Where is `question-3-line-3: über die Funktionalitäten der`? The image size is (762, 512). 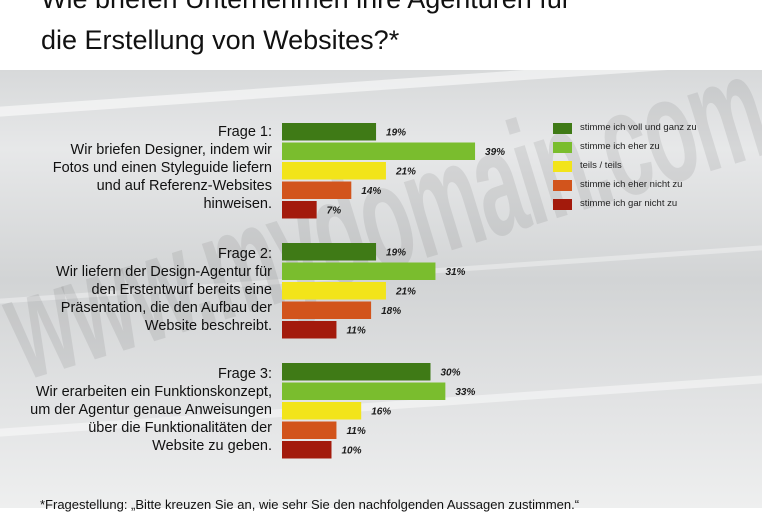
question-3-line-3: über die Funktionalitäten der is located at coordinates (180, 428).